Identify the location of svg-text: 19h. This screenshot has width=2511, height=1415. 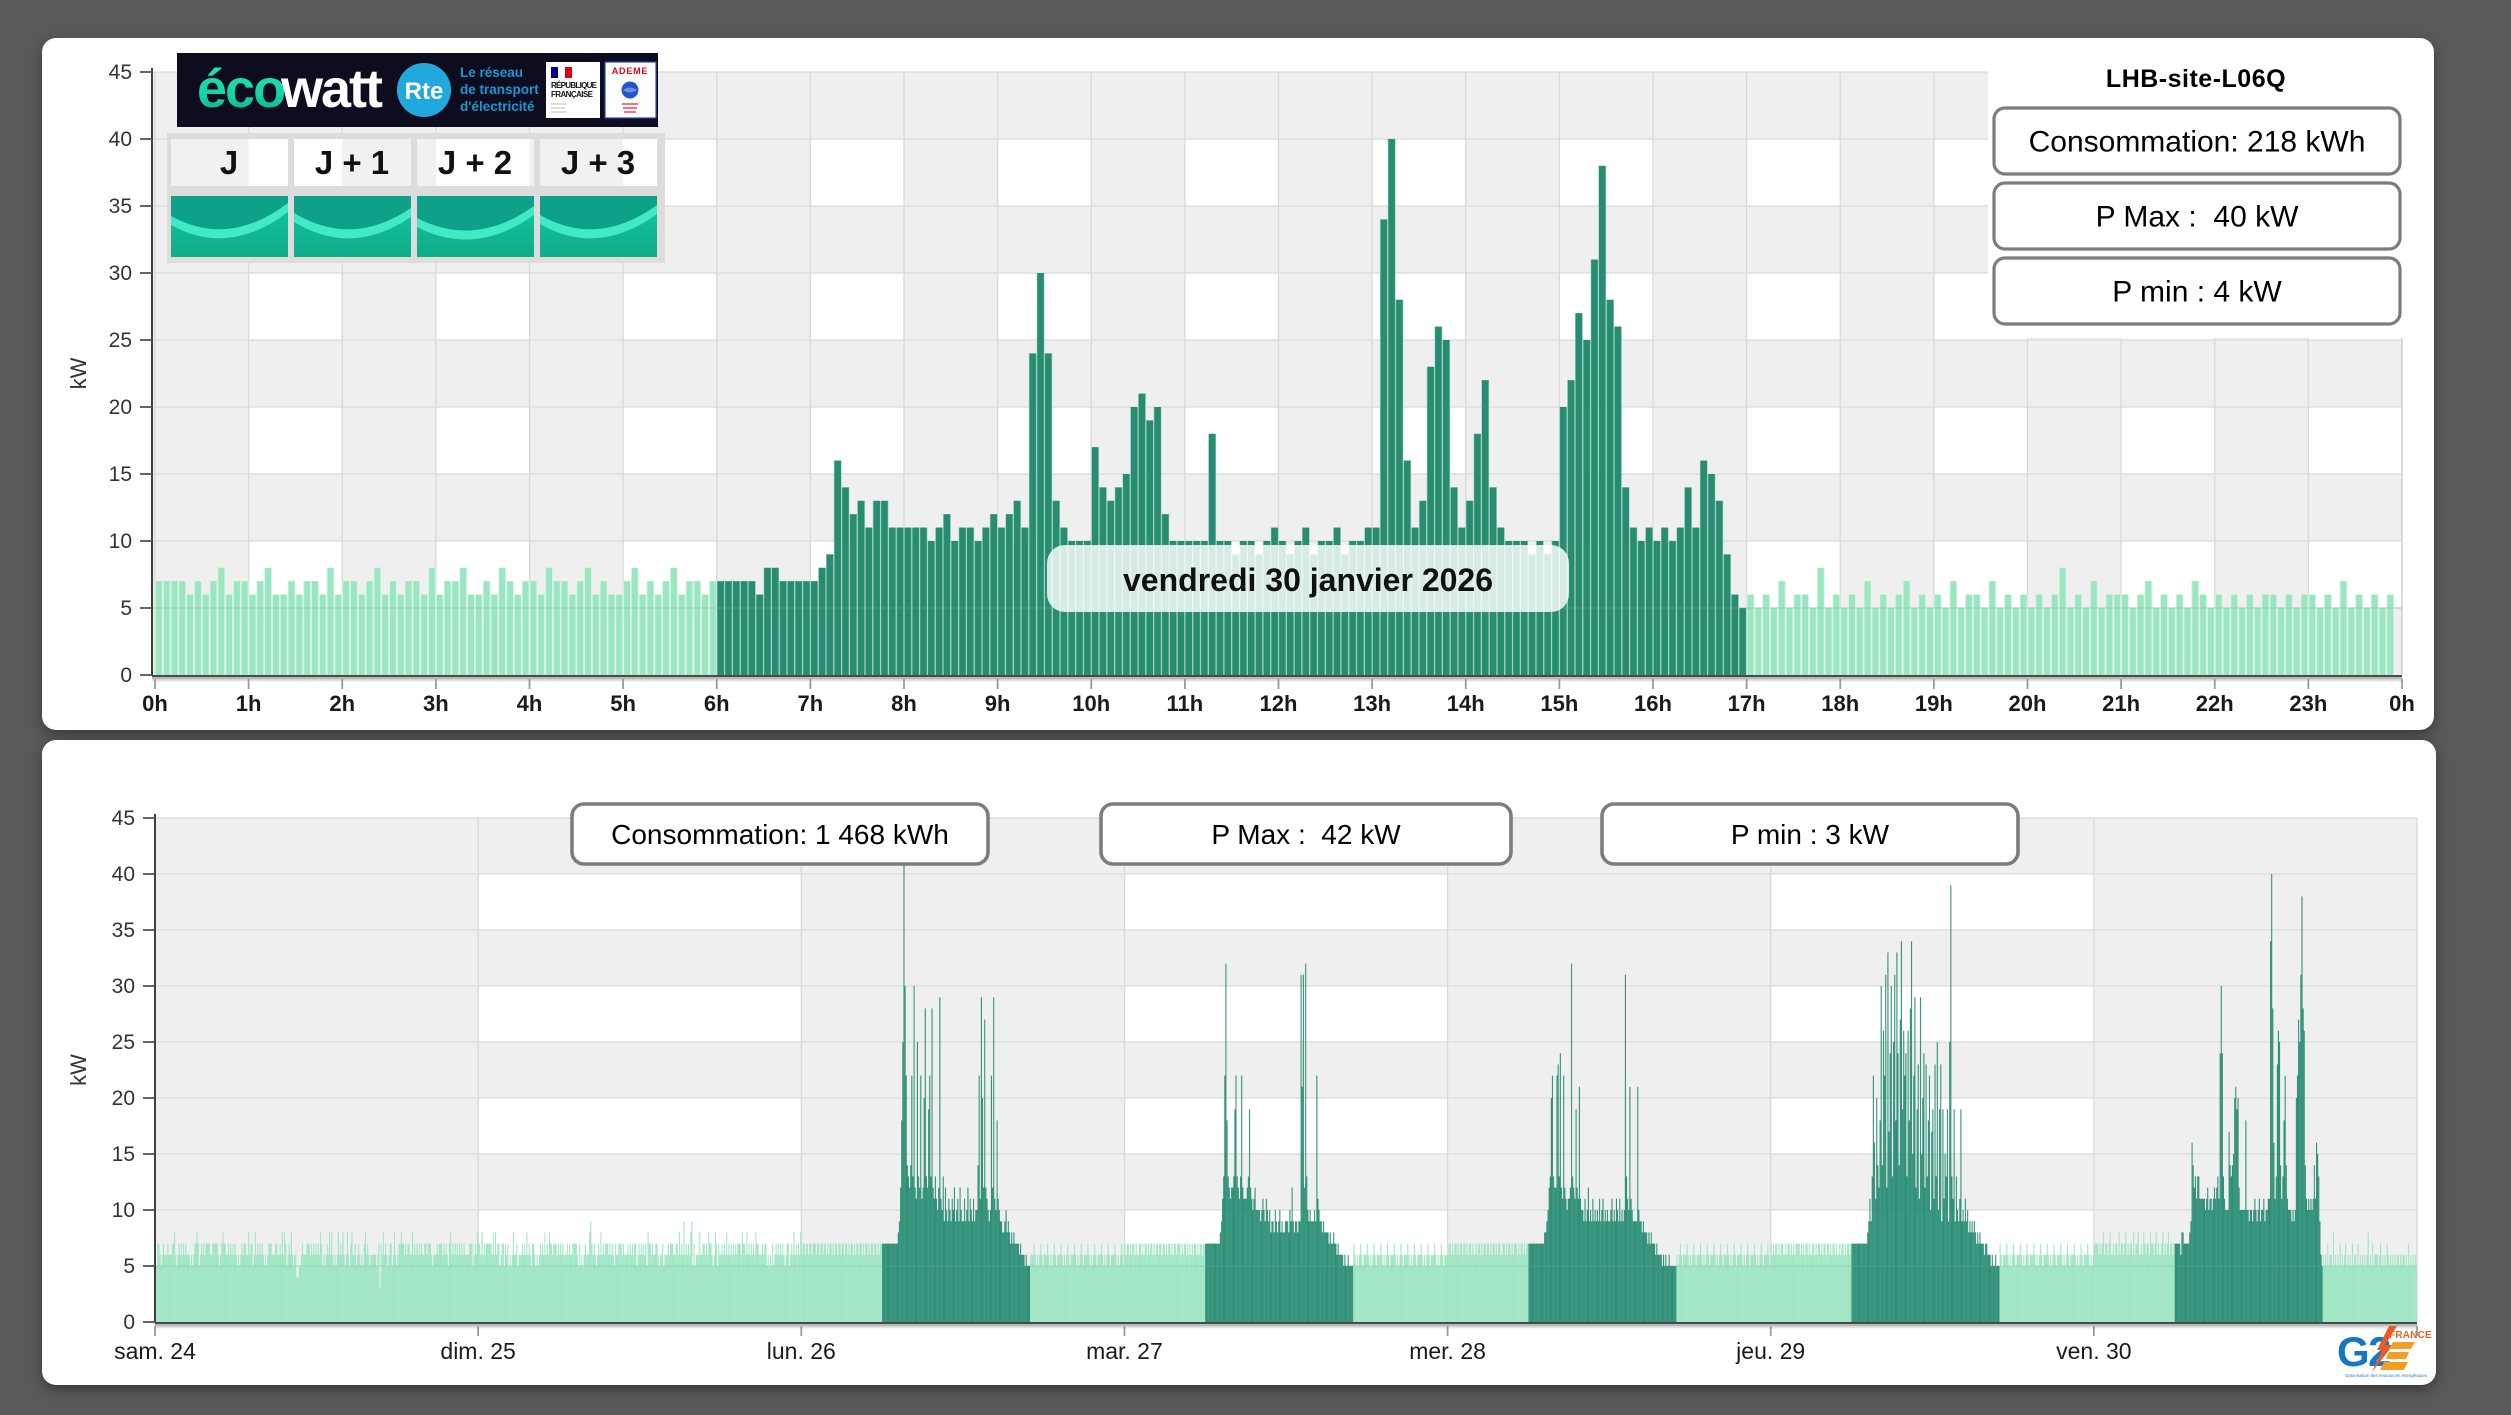
(1934, 703).